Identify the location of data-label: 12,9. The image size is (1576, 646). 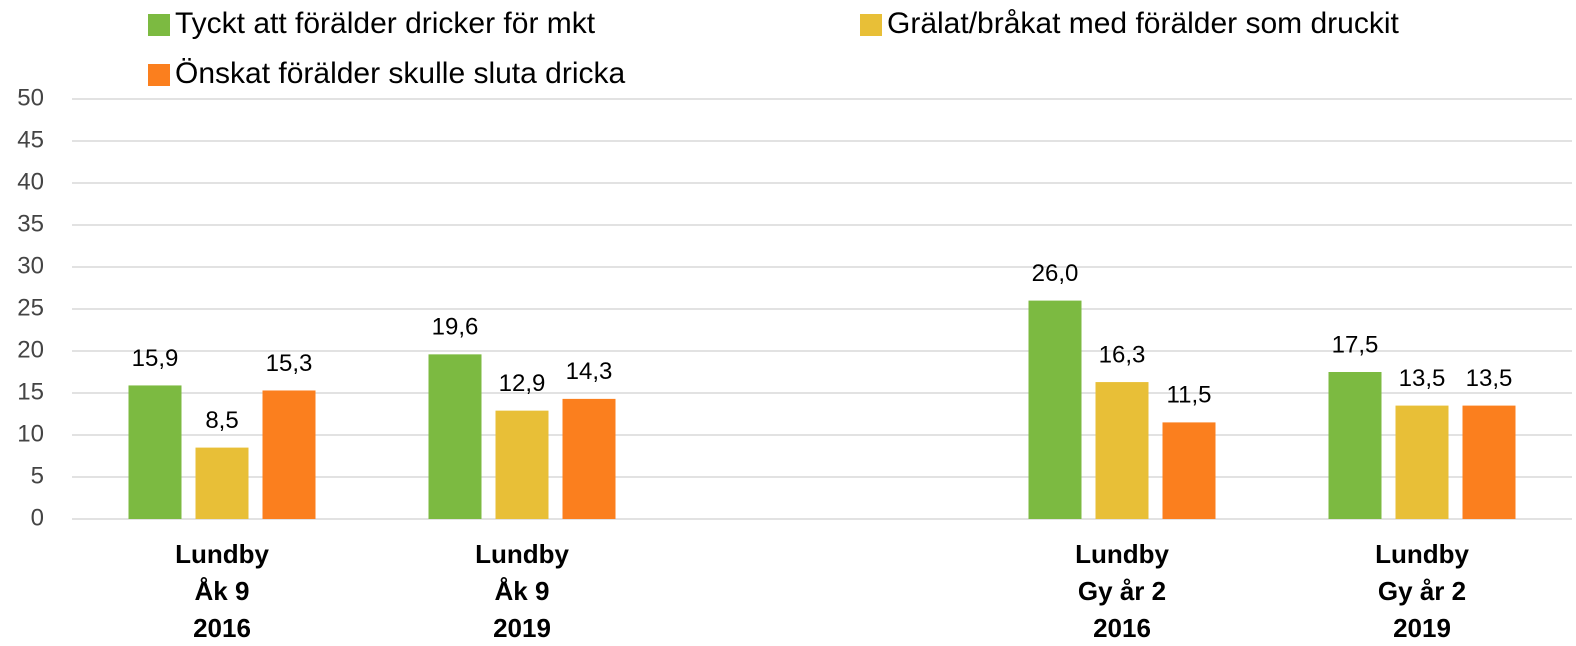
(522, 383).